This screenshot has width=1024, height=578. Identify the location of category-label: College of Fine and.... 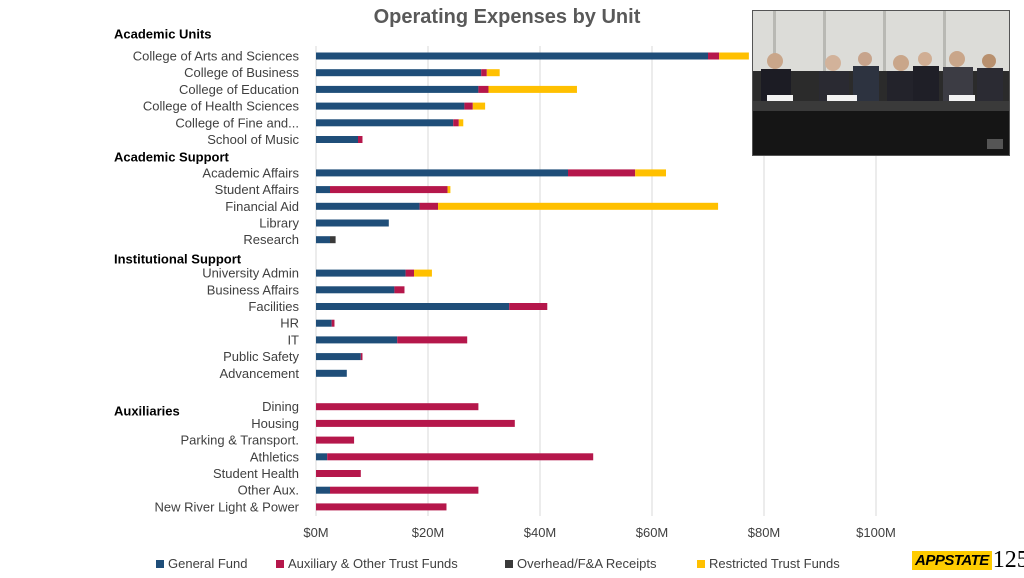
(237, 122).